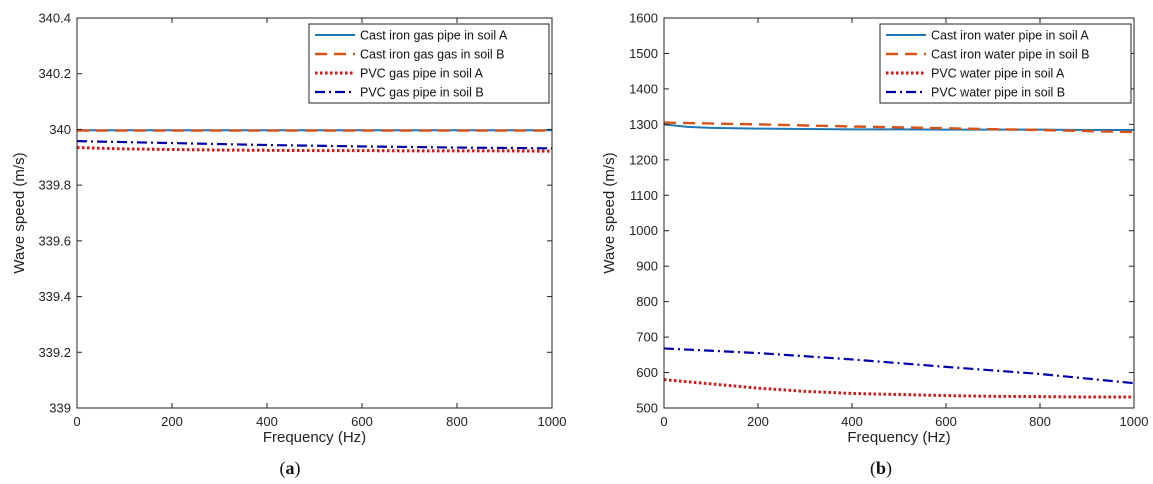 The height and width of the screenshot is (484, 1153). Describe the element at coordinates (643, 18) in the screenshot. I see `y-tick-label: 1600` at that location.